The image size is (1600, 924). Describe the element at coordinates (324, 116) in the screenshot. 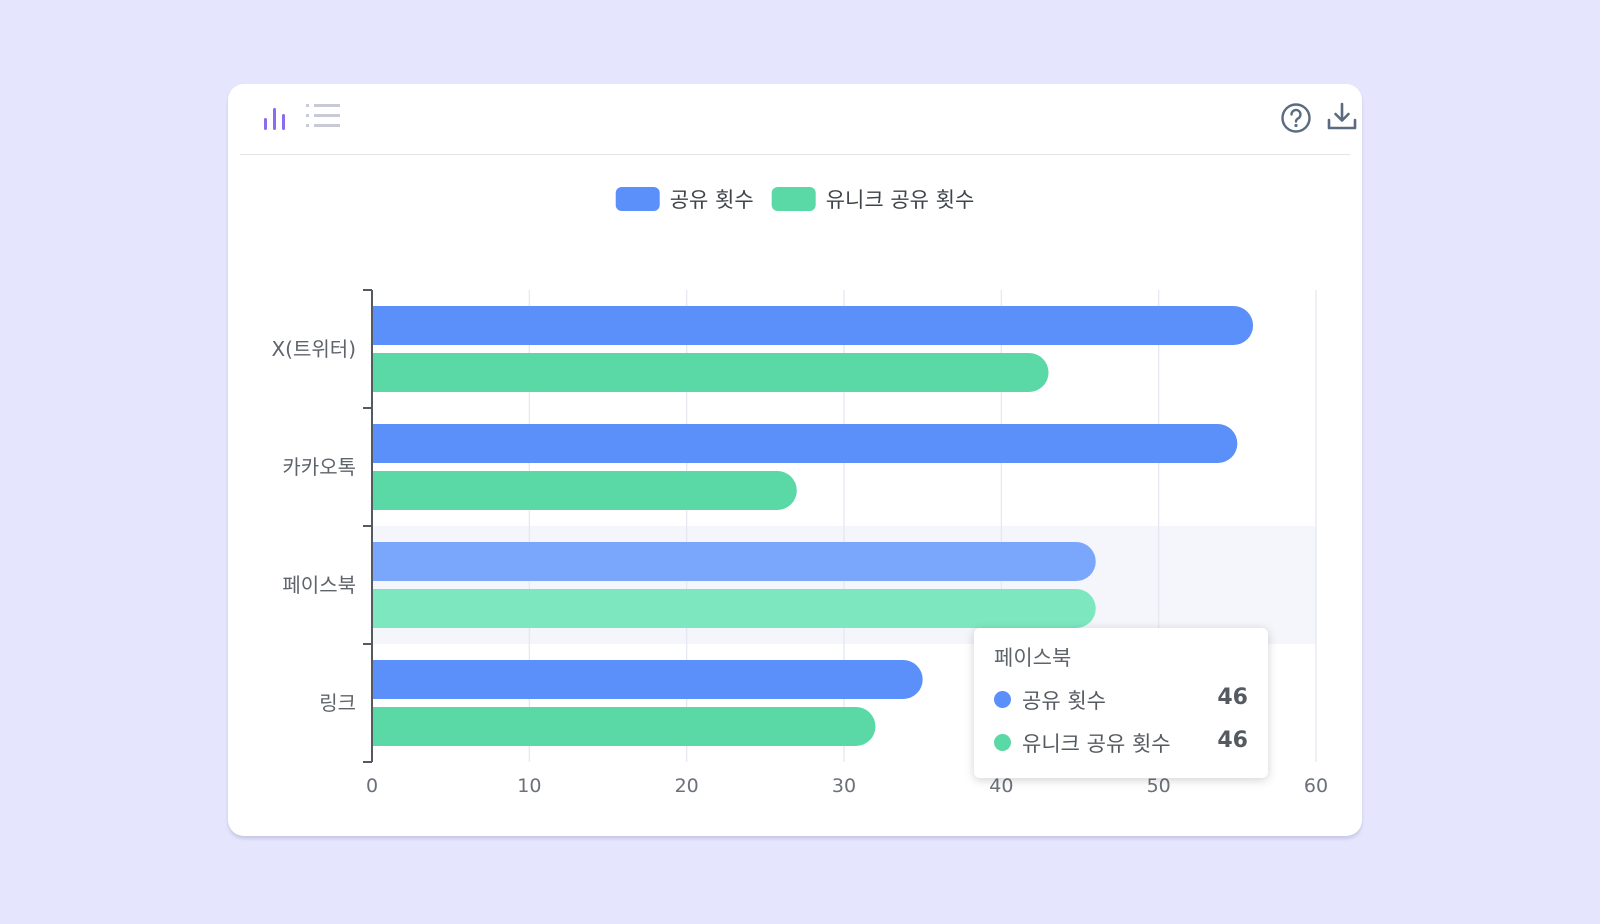

I see `list-icon` at that location.